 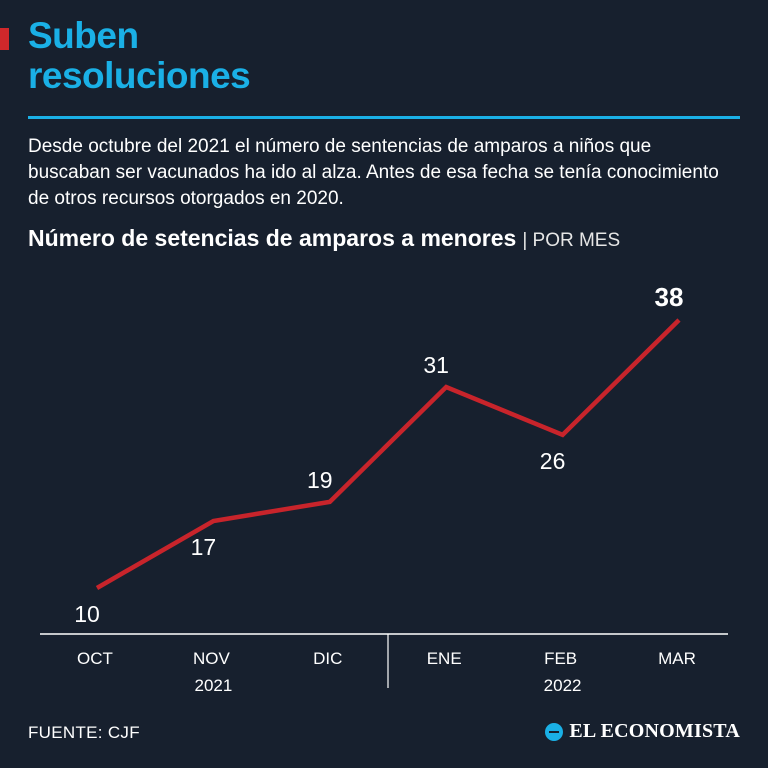 I want to click on title-line-2: resoluciones, so click(x=139, y=75).